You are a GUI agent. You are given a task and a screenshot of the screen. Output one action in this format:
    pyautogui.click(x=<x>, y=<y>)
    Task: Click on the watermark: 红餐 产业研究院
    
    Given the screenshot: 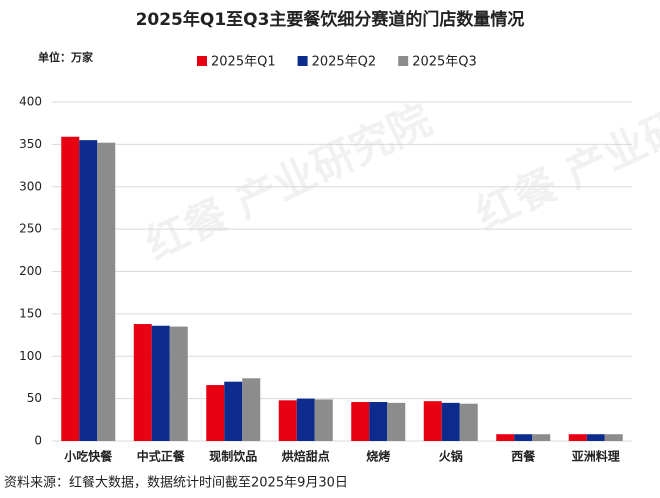 What is the action you would take?
    pyautogui.click(x=564, y=152)
    